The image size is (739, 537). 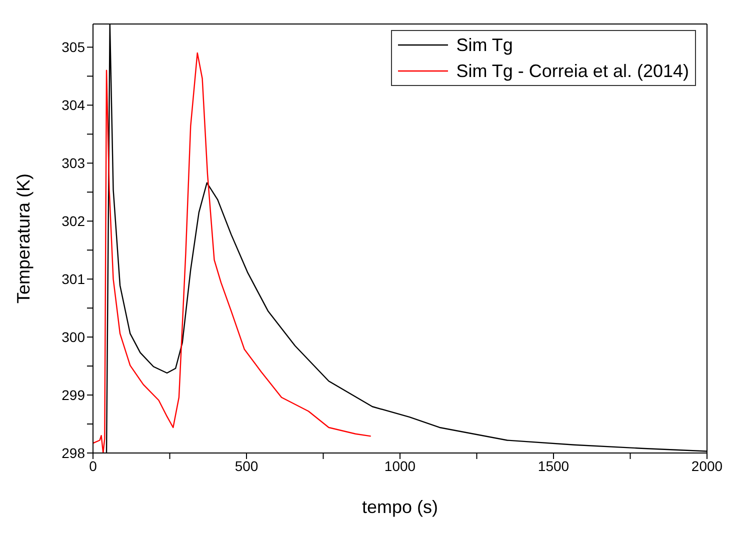 I want to click on y-tick-label: 305, so click(x=74, y=47).